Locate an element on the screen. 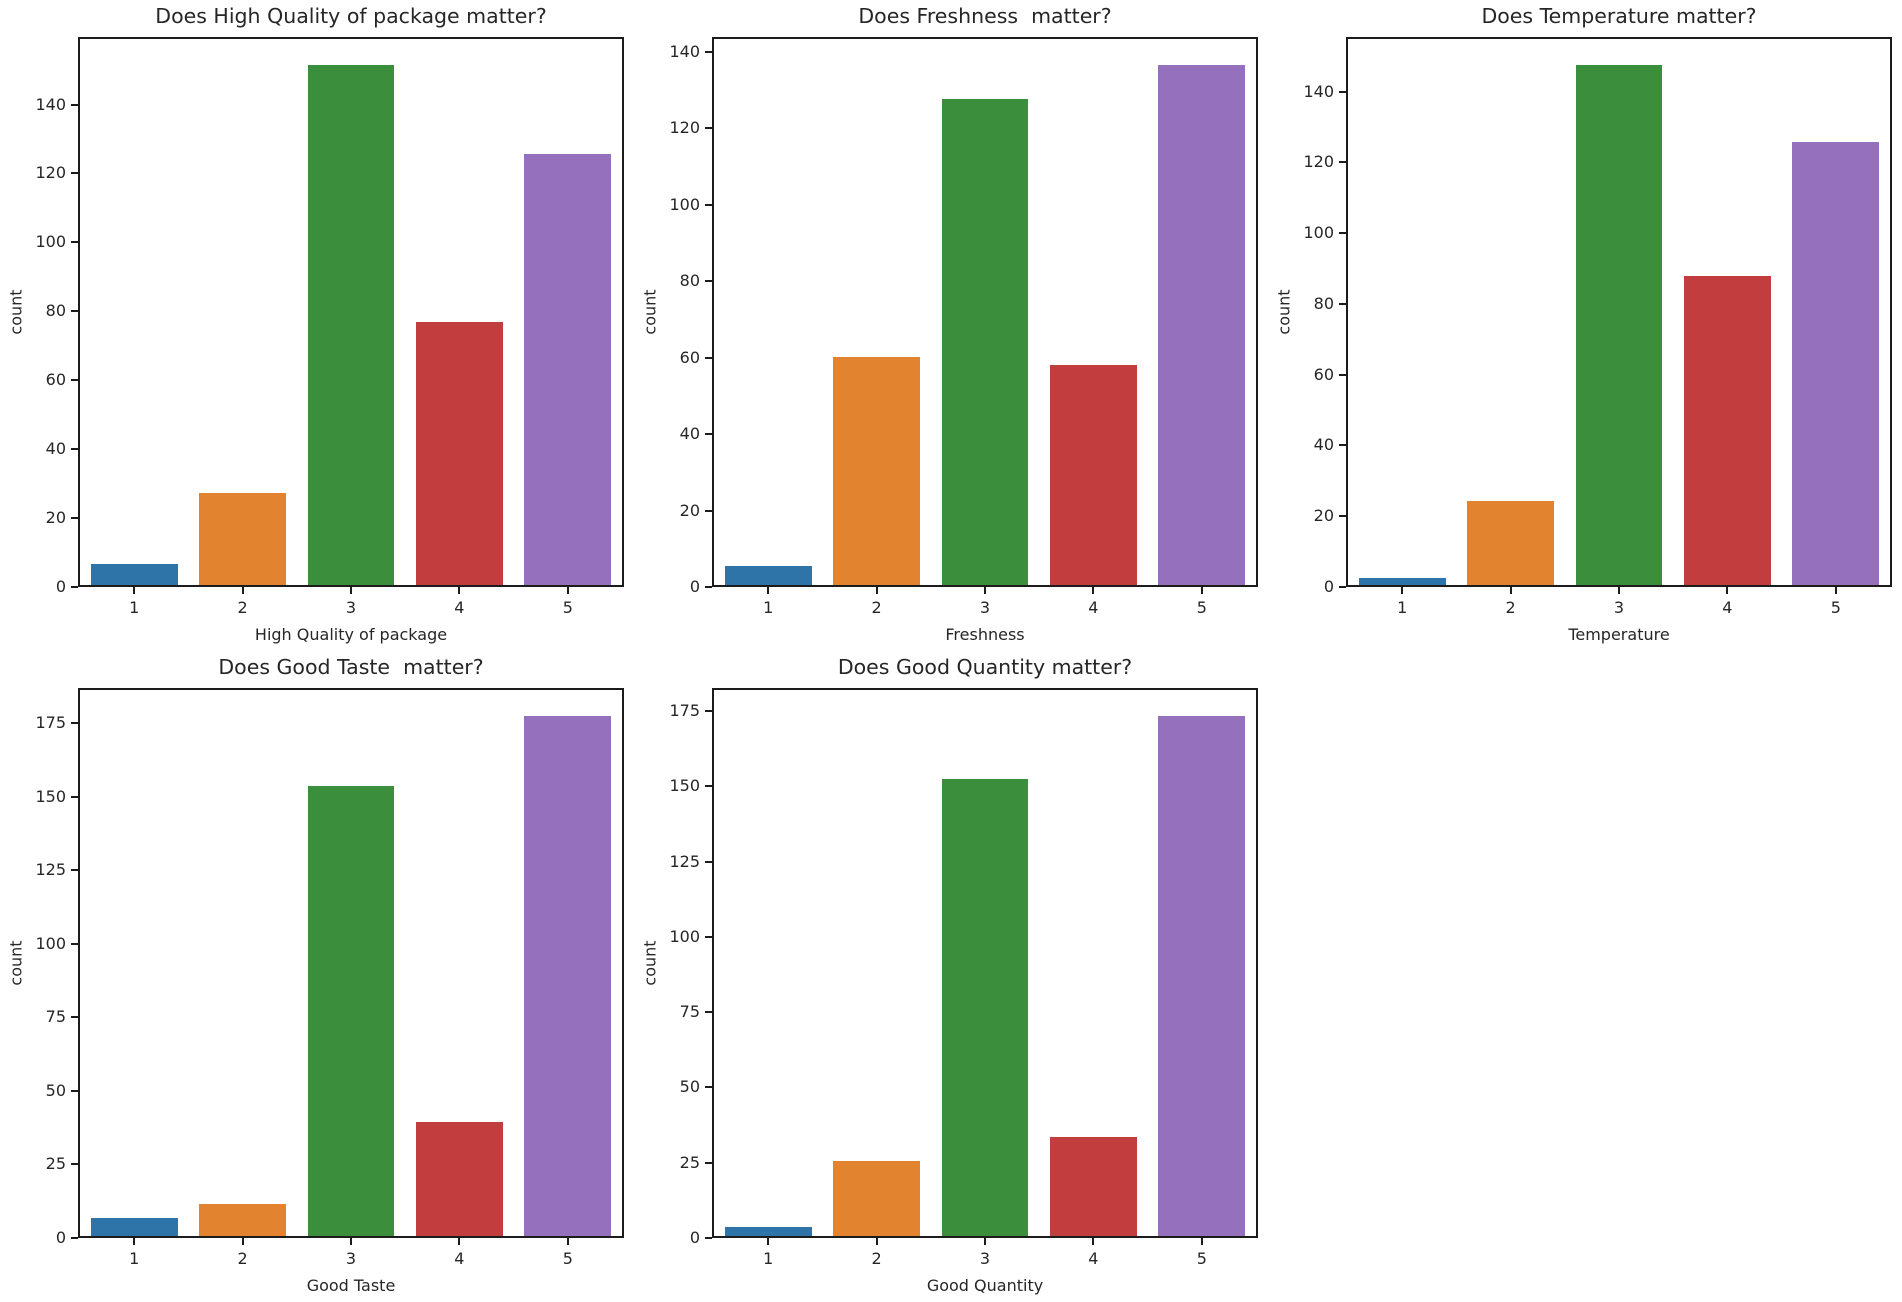  subplot-title: Does Good Taste matter? is located at coordinates (351, 667).